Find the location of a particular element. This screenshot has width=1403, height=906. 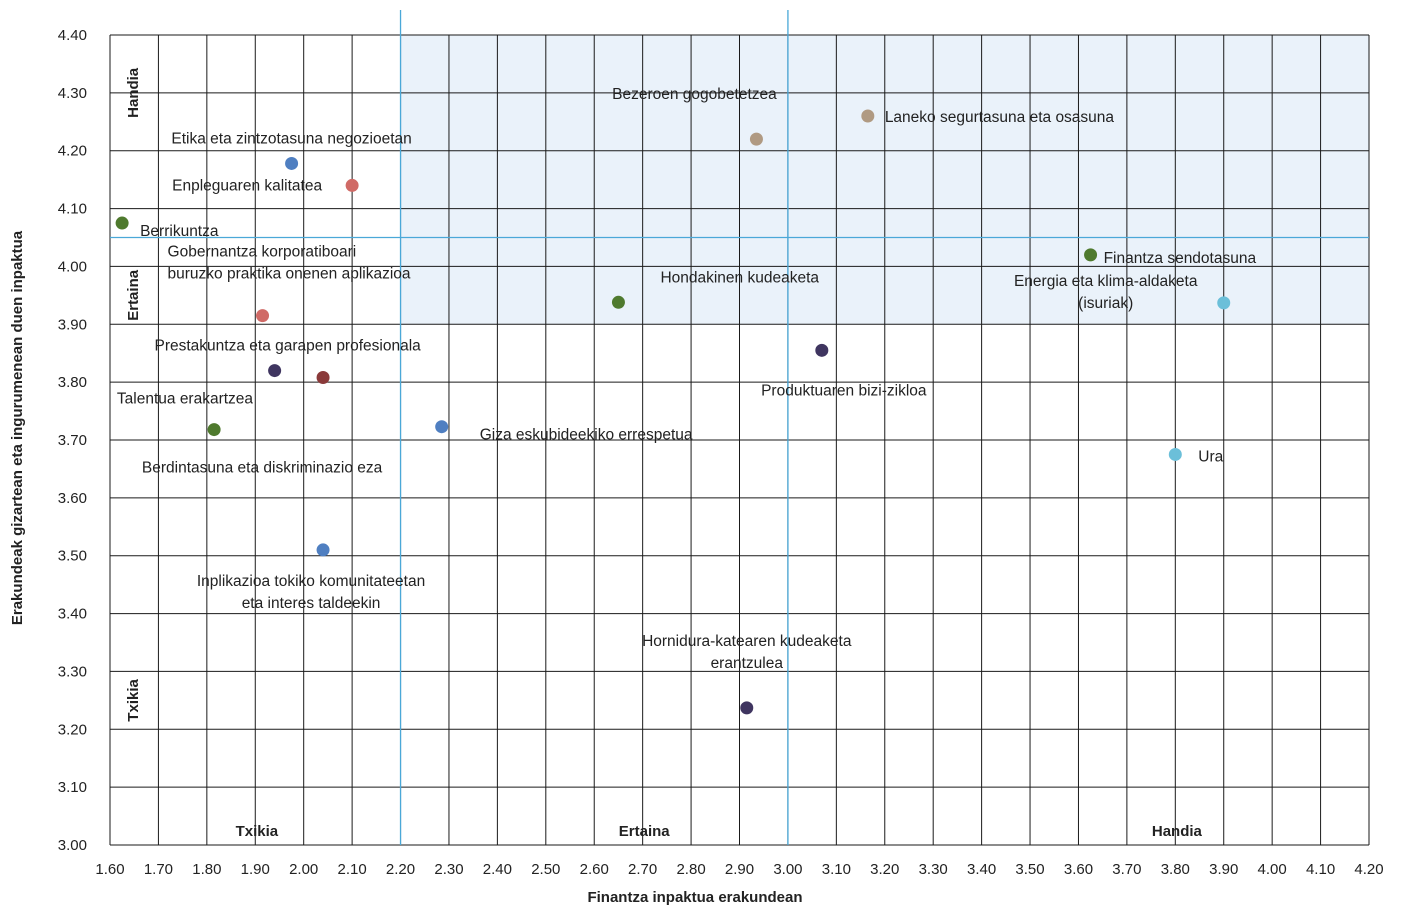

x-tick-label: 1.90 is located at coordinates (255, 869).